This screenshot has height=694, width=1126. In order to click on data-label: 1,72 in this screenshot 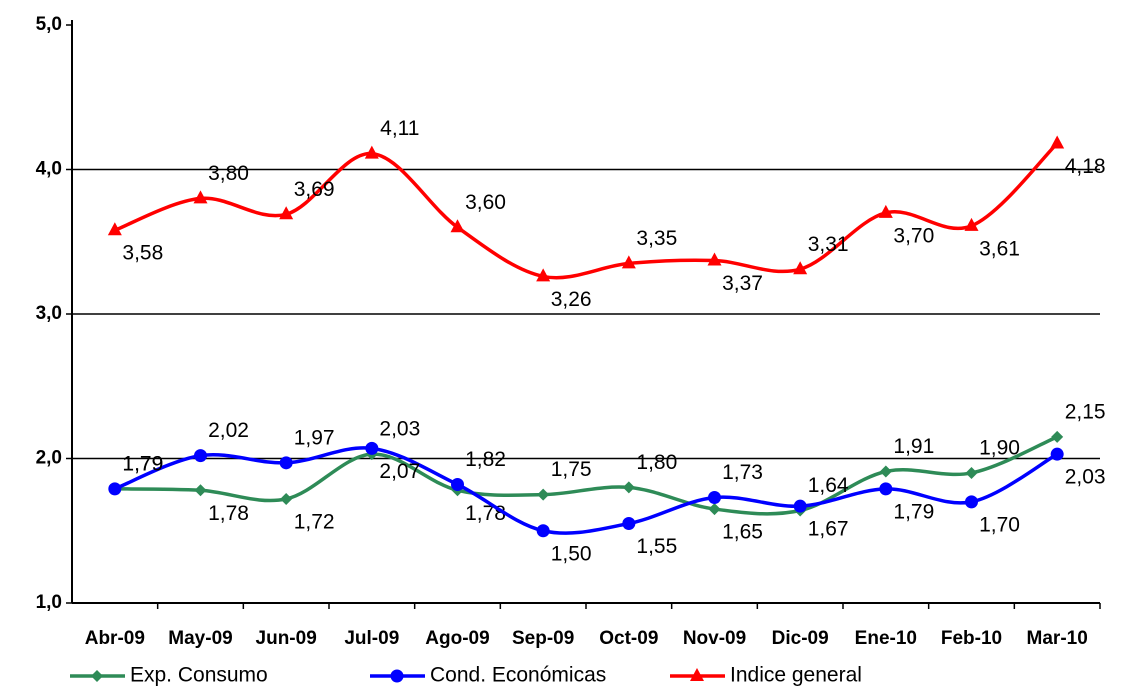, I will do `click(314, 522)`.